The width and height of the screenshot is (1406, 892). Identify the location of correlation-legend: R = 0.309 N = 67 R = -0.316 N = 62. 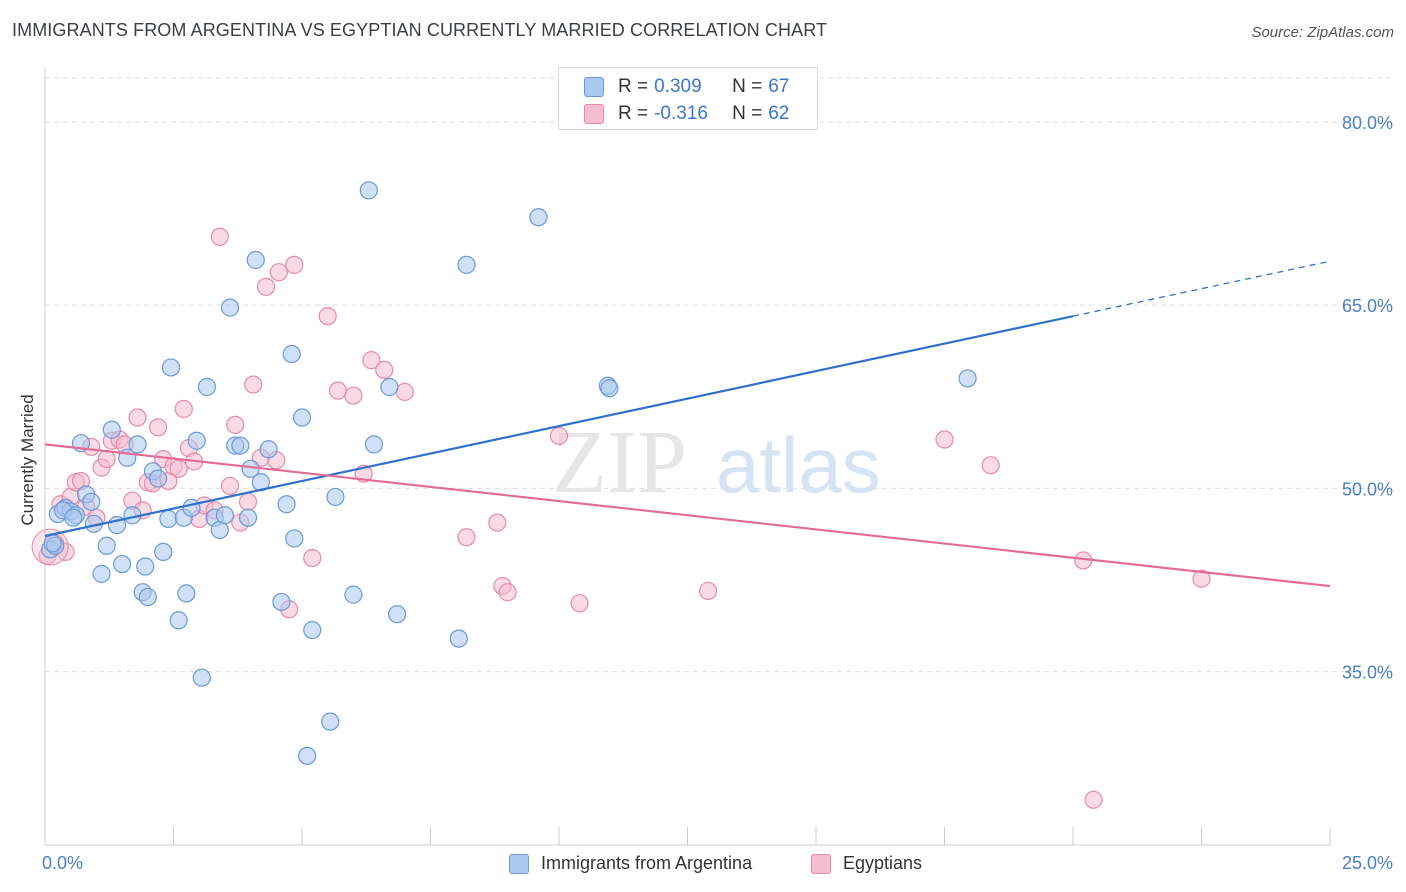
(688, 98).